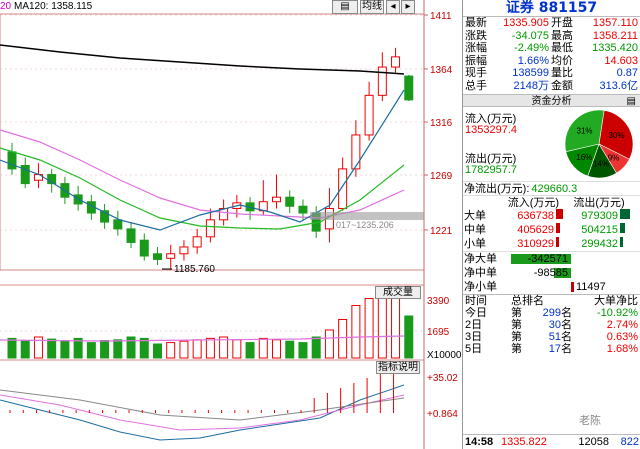  What do you see at coordinates (441, 176) in the screenshot?
I see `price-axis-label: 1269` at bounding box center [441, 176].